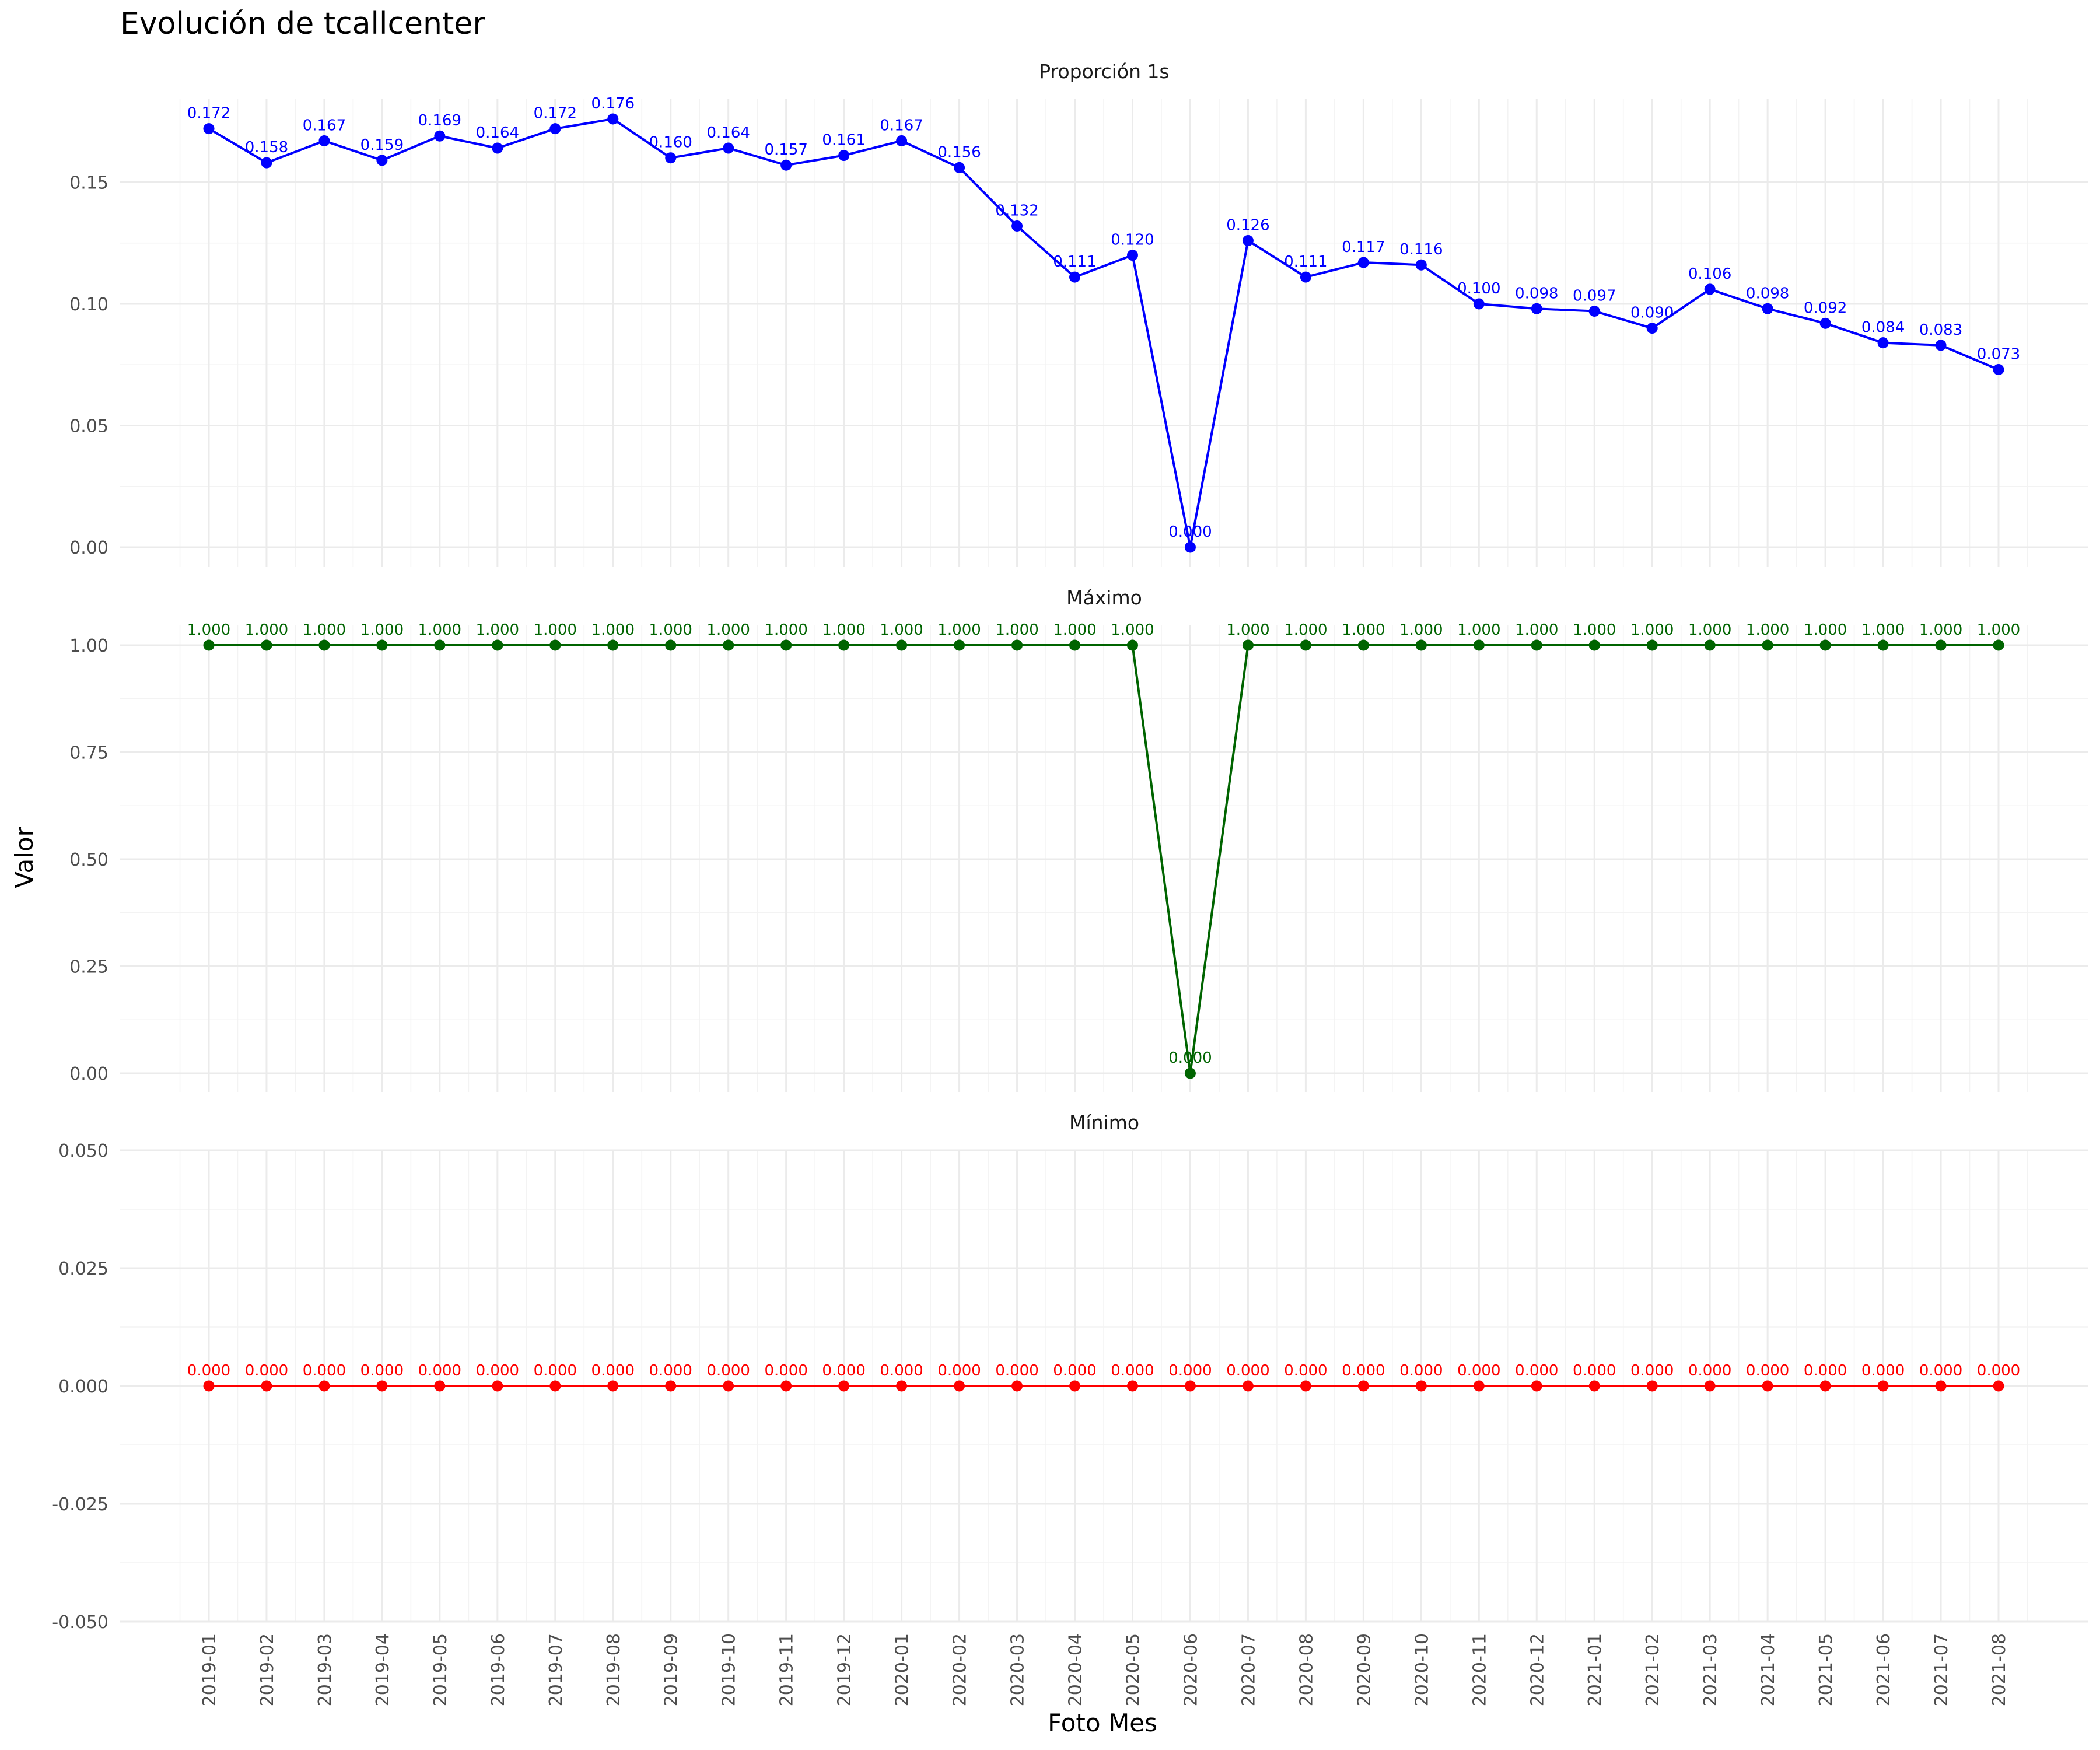 Image resolution: width=2100 pixels, height=1750 pixels. I want to click on y-tick-label: 0.000, so click(83, 1387).